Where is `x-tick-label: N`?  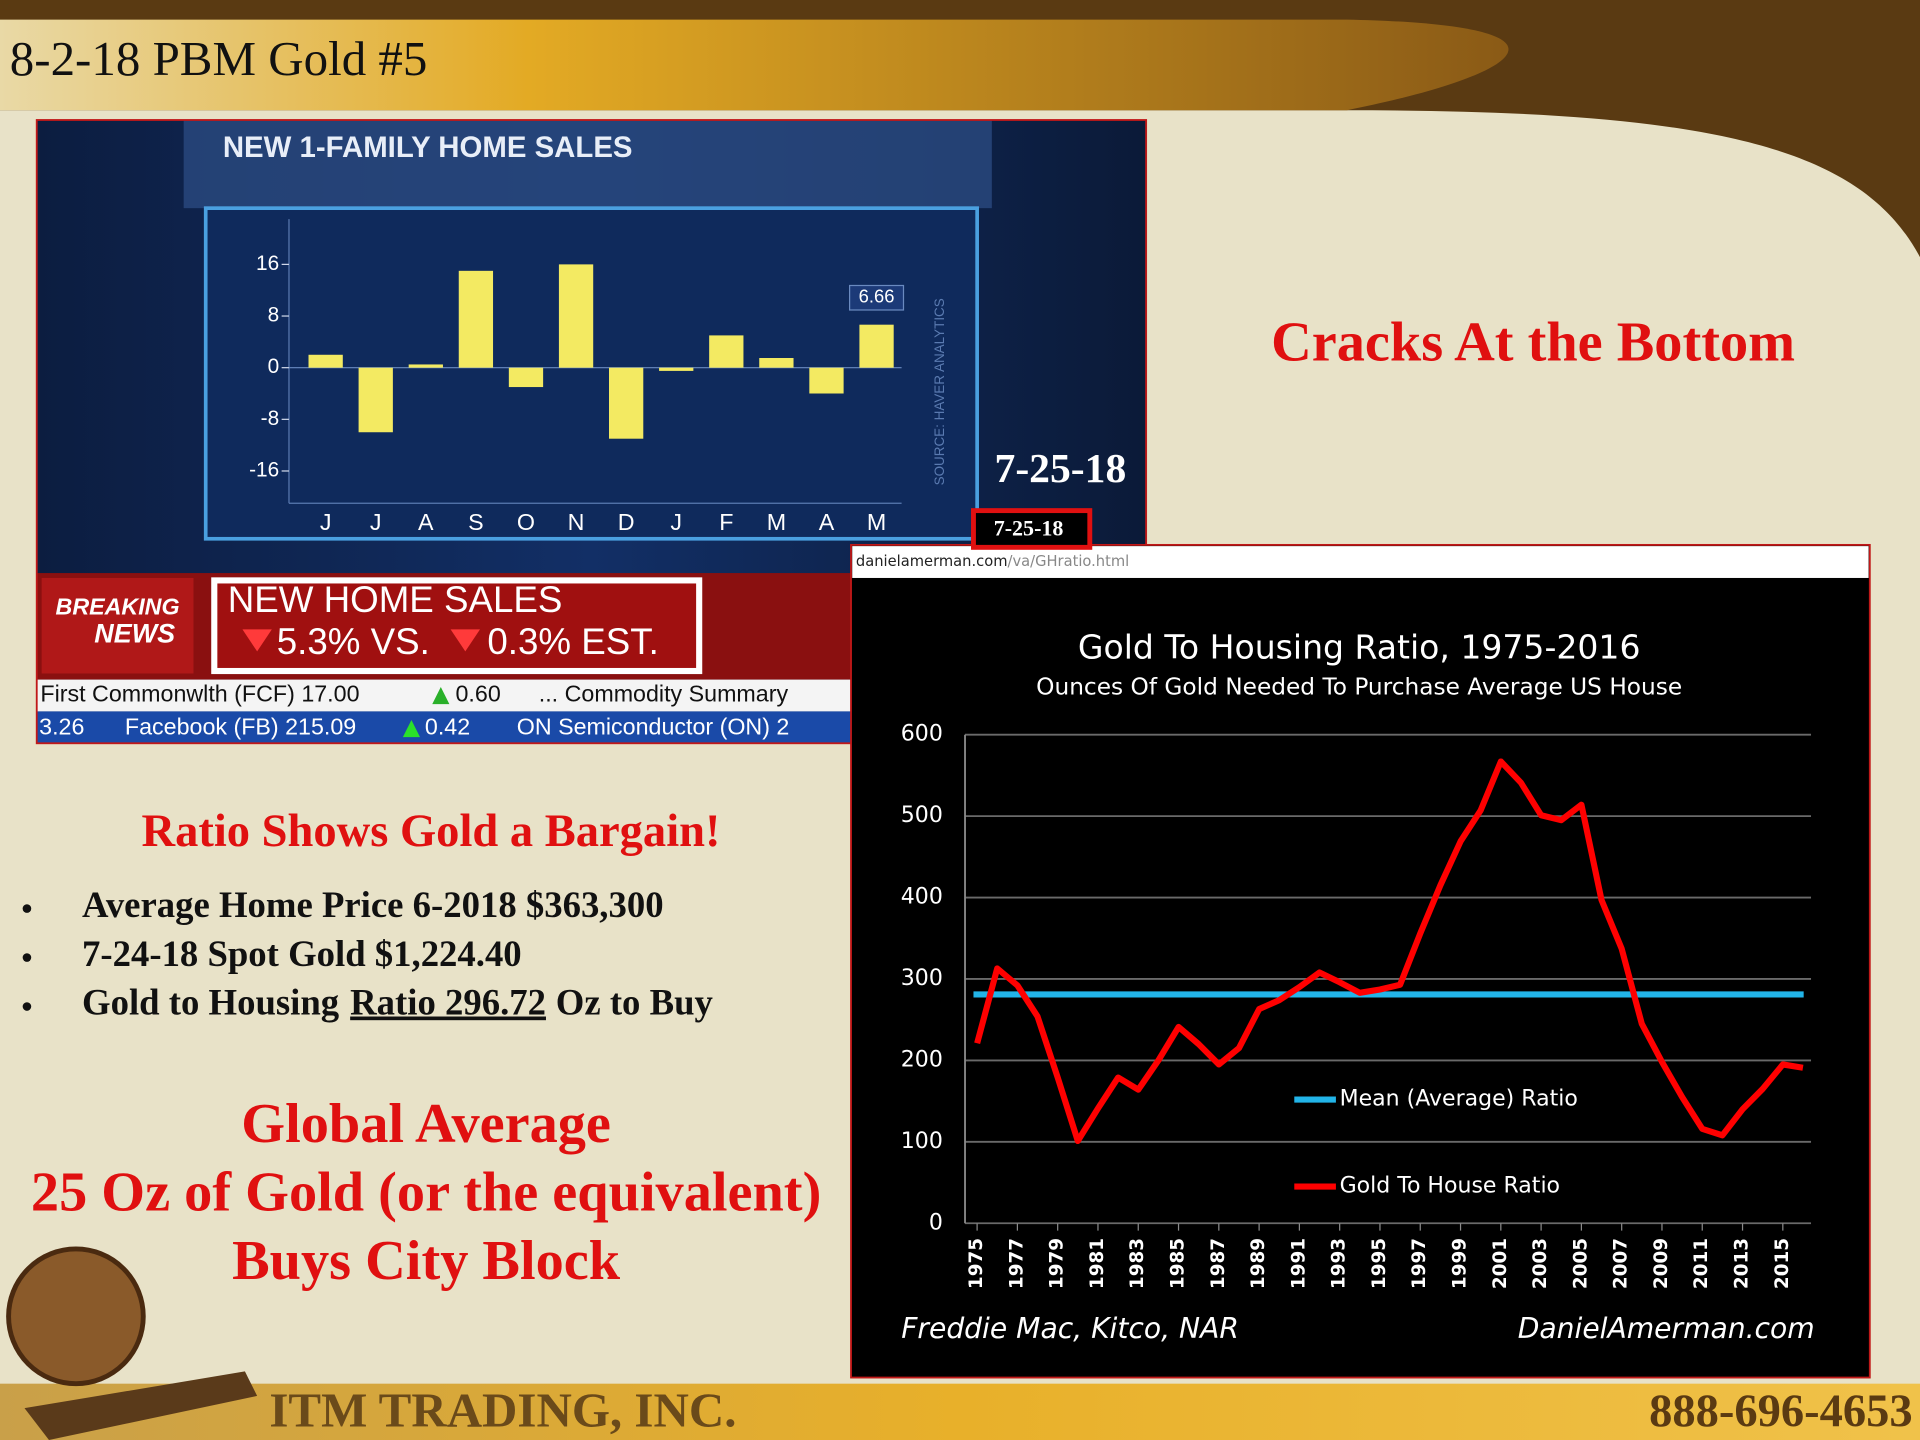 x-tick-label: N is located at coordinates (576, 522).